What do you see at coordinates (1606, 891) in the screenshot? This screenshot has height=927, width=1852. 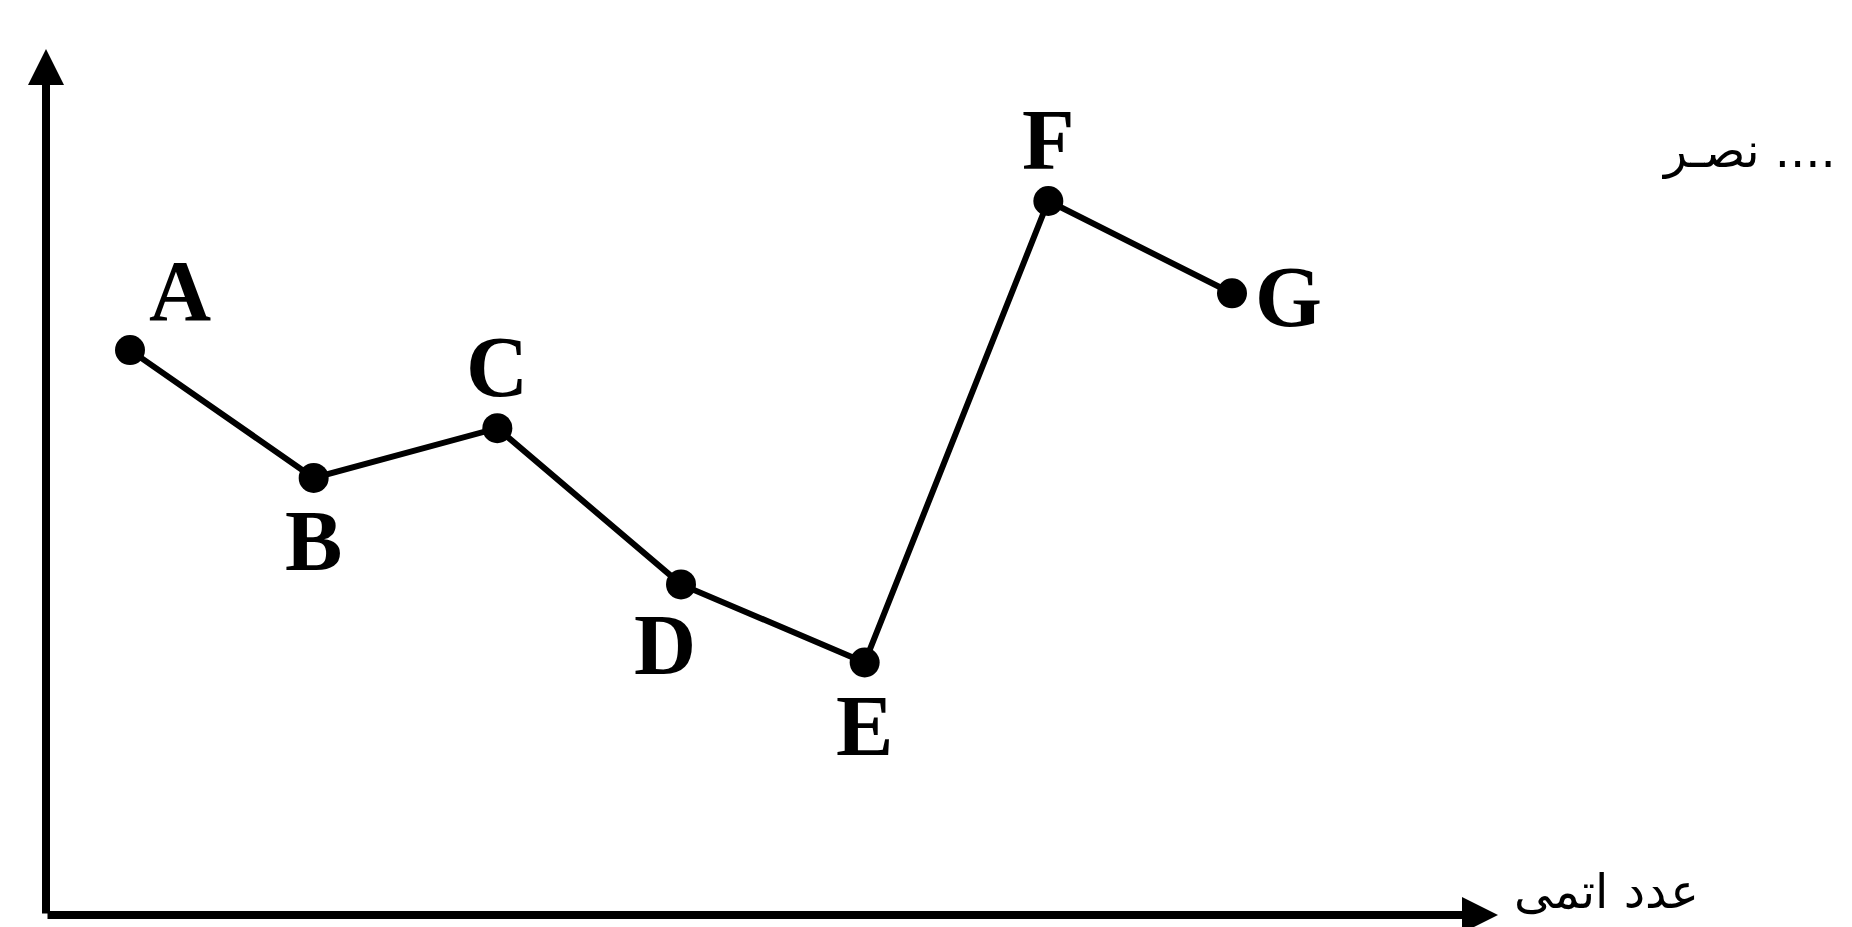 I see `x-axis-title: عدد اتمی` at bounding box center [1606, 891].